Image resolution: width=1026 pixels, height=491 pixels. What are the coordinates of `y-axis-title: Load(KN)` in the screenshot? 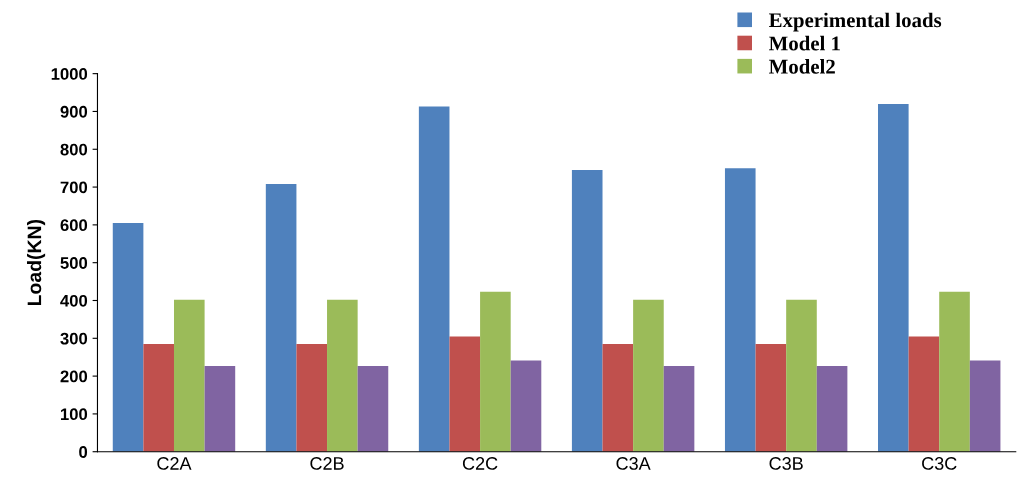 It's located at (36, 262).